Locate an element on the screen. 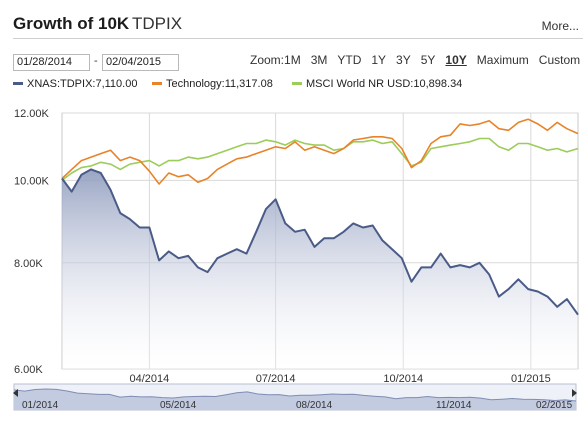 The height and width of the screenshot is (432, 588). legend-item-msci: MSCI World NR USD:10,898.34 is located at coordinates (377, 84).